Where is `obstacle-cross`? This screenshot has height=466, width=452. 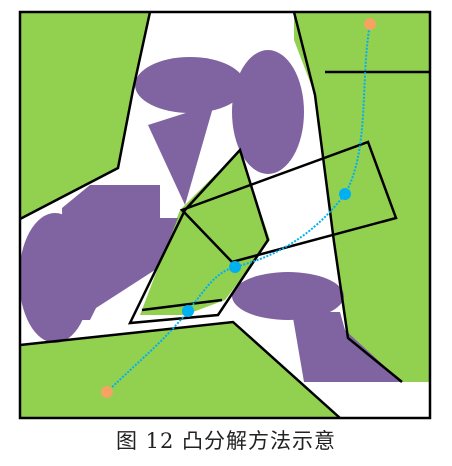
obstacle-cross is located at coordinates (120, 252).